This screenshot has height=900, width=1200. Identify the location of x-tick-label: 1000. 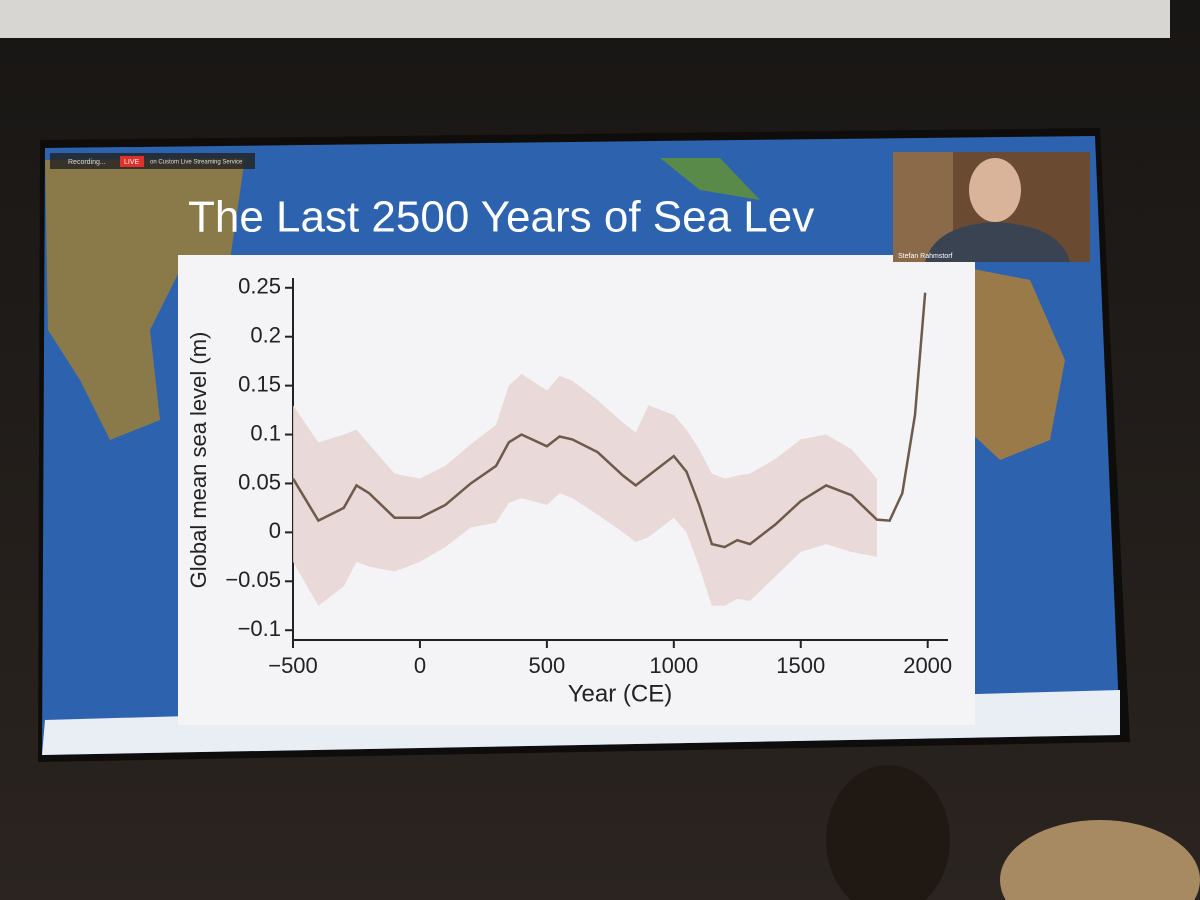
(673, 665).